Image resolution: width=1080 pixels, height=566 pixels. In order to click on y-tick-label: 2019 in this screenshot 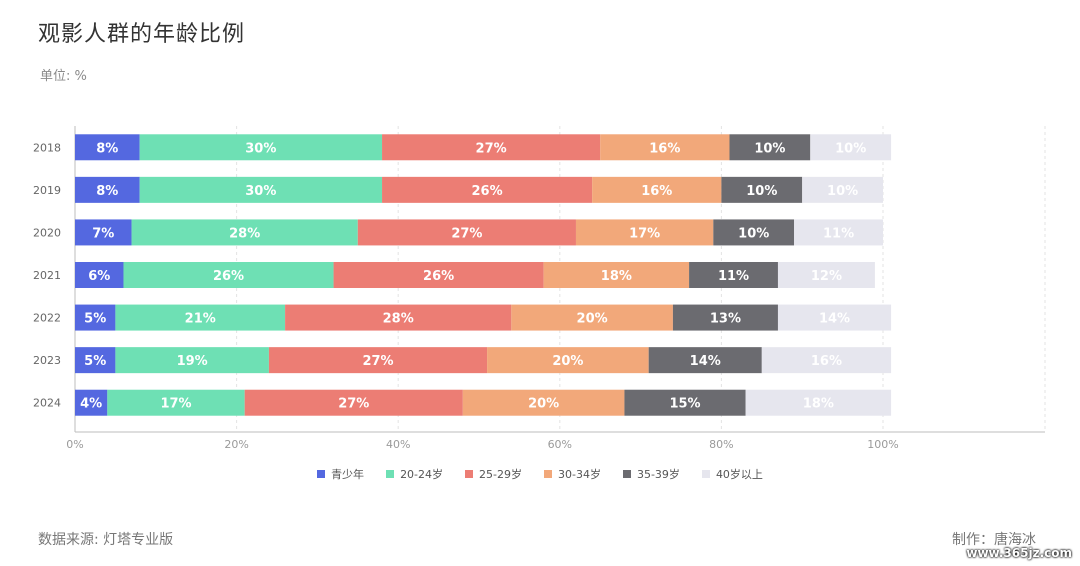, I will do `click(47, 190)`.